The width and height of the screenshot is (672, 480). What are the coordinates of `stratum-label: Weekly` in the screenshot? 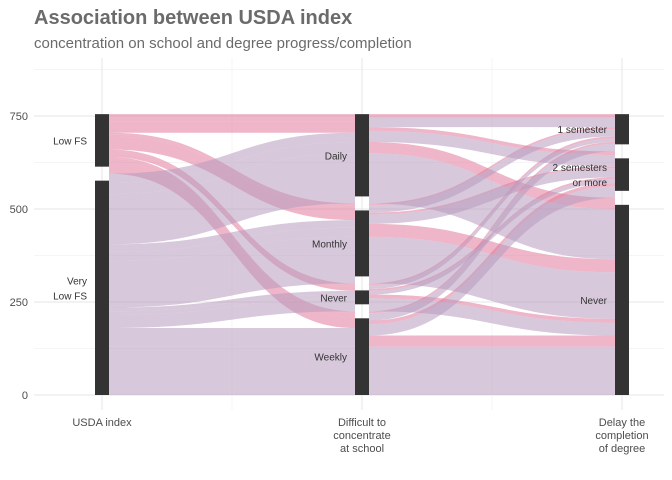 It's located at (330, 358).